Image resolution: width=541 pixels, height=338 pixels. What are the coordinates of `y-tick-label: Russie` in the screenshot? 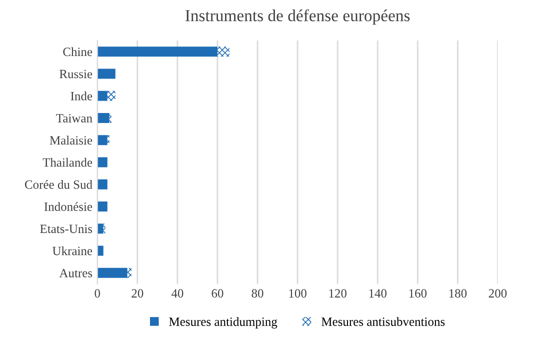 It's located at (76, 74).